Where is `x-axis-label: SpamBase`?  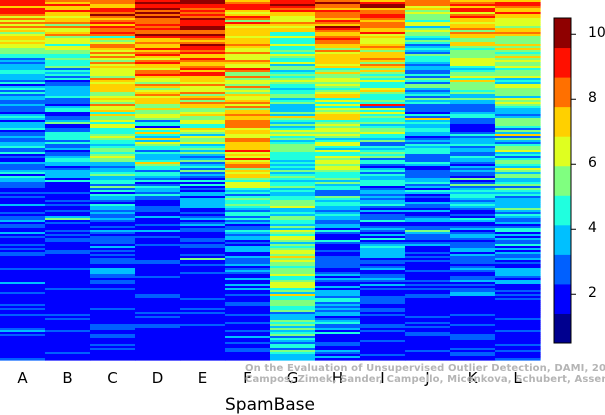
x-axis-label: SpamBase is located at coordinates (270, 405).